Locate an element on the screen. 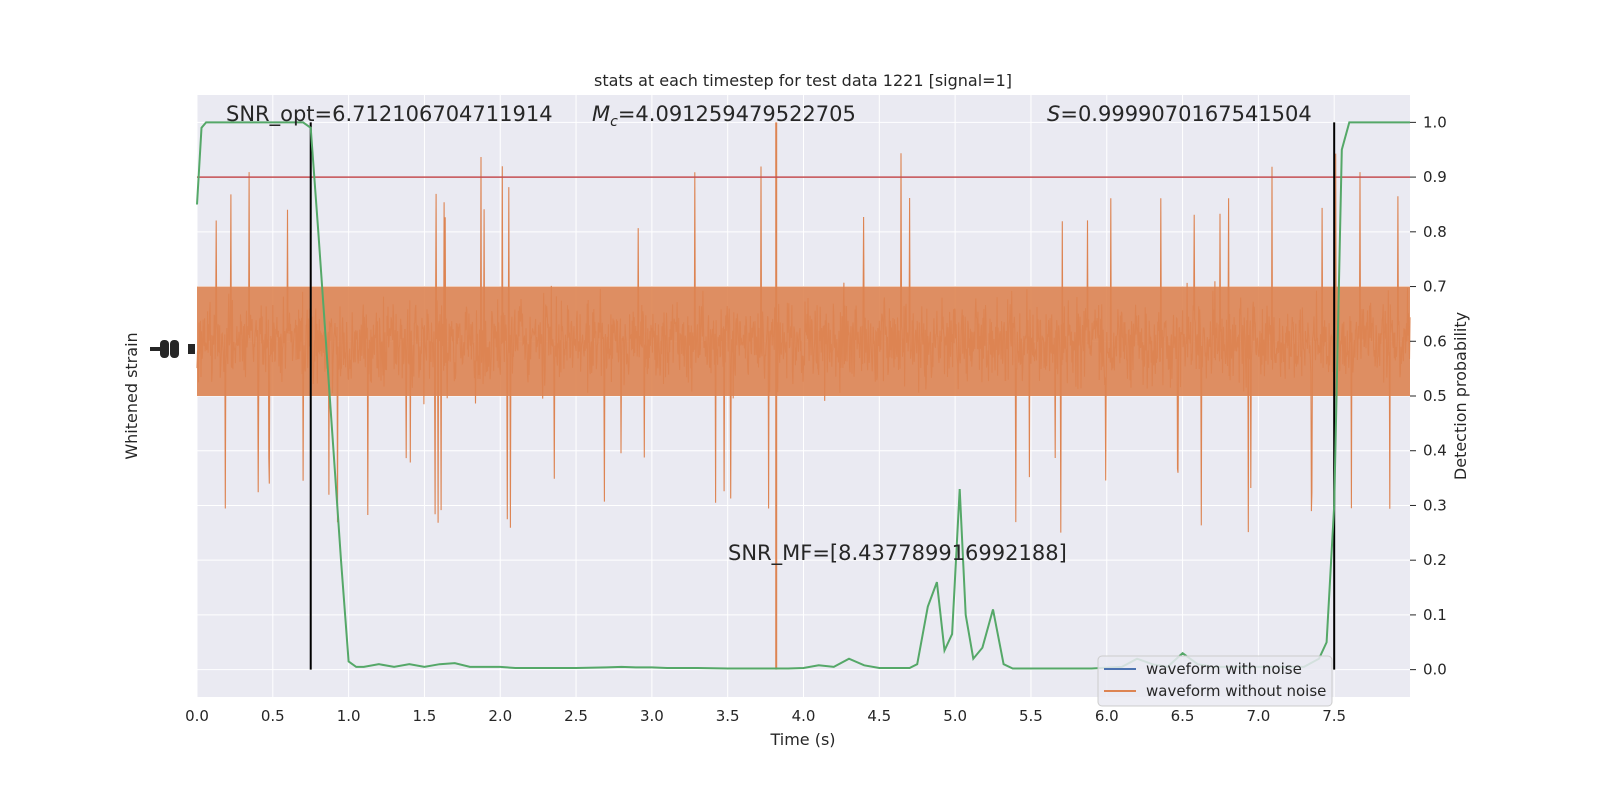  y-tick-label: 0.5 is located at coordinates (1435, 396).